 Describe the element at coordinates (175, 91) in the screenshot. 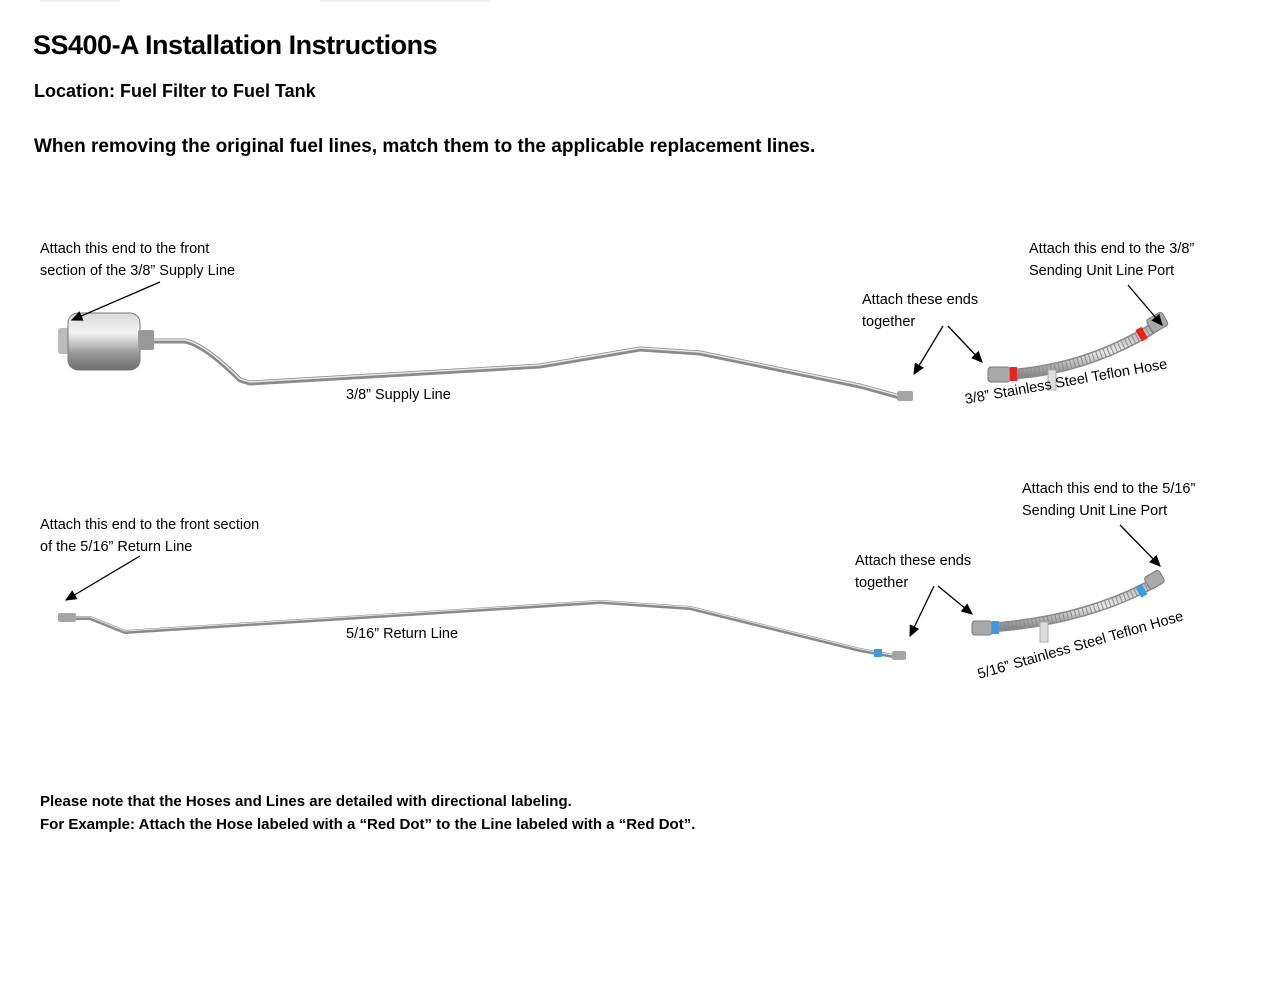

I see `location-heading: Location: Fuel Filter to Fuel Tank` at that location.